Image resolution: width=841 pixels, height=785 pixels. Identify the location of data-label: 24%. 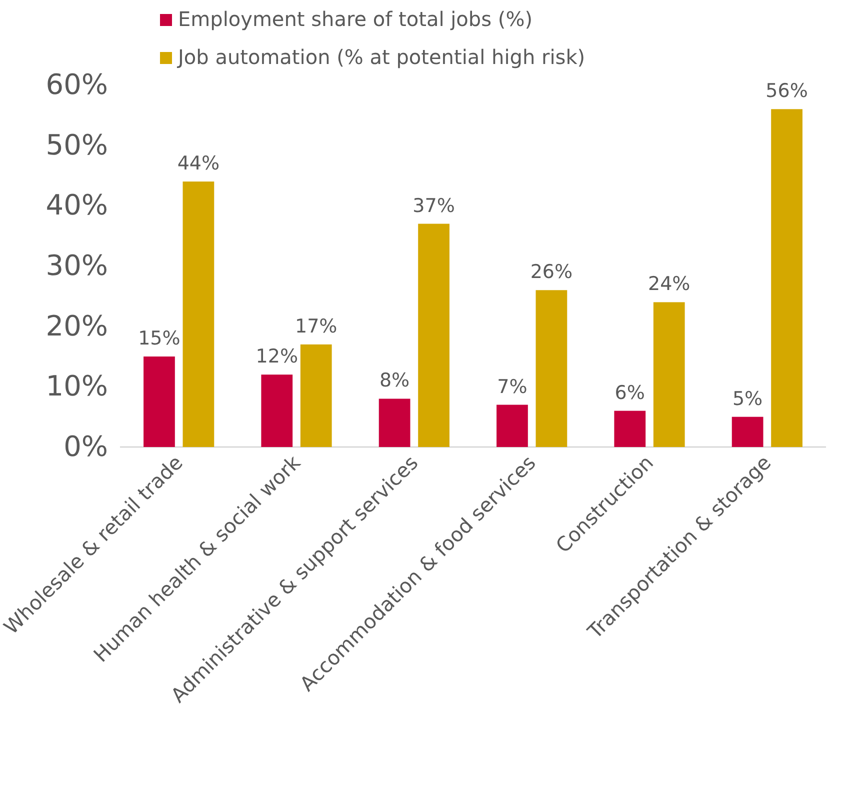
(669, 284).